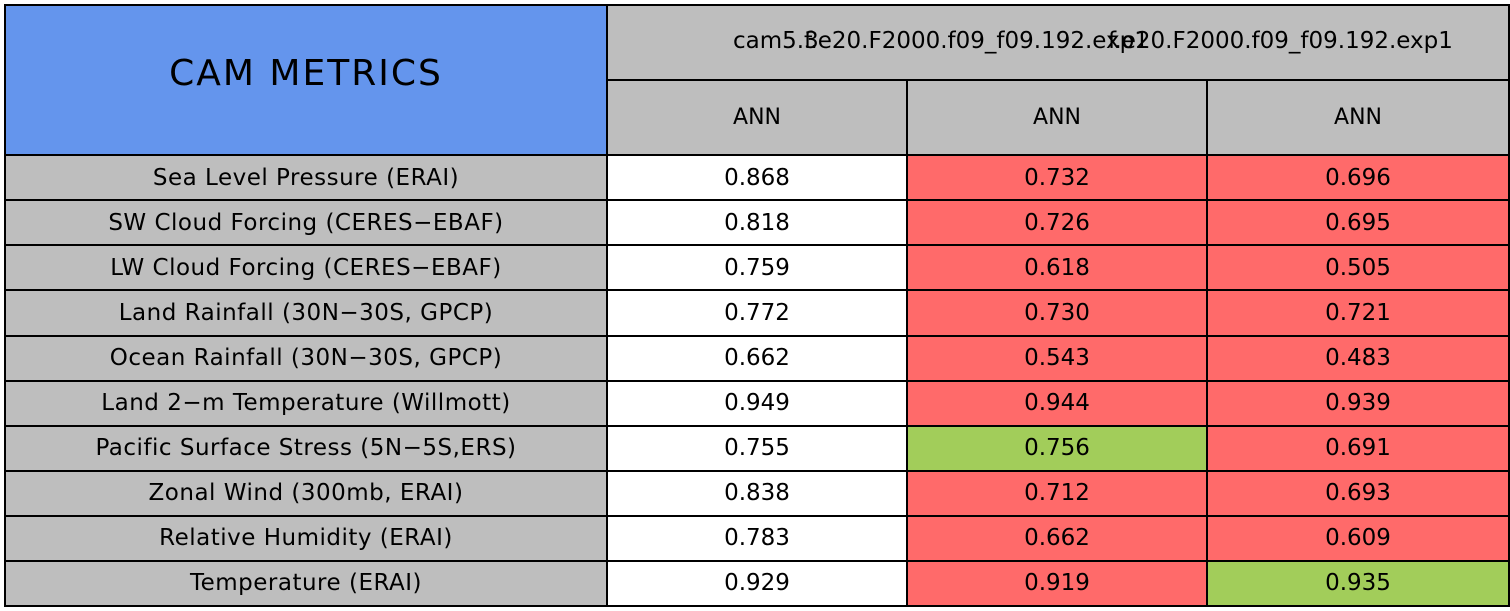 This screenshot has width=1510, height=611. I want to click on metric-value-worse: 0.695, so click(1357, 223).